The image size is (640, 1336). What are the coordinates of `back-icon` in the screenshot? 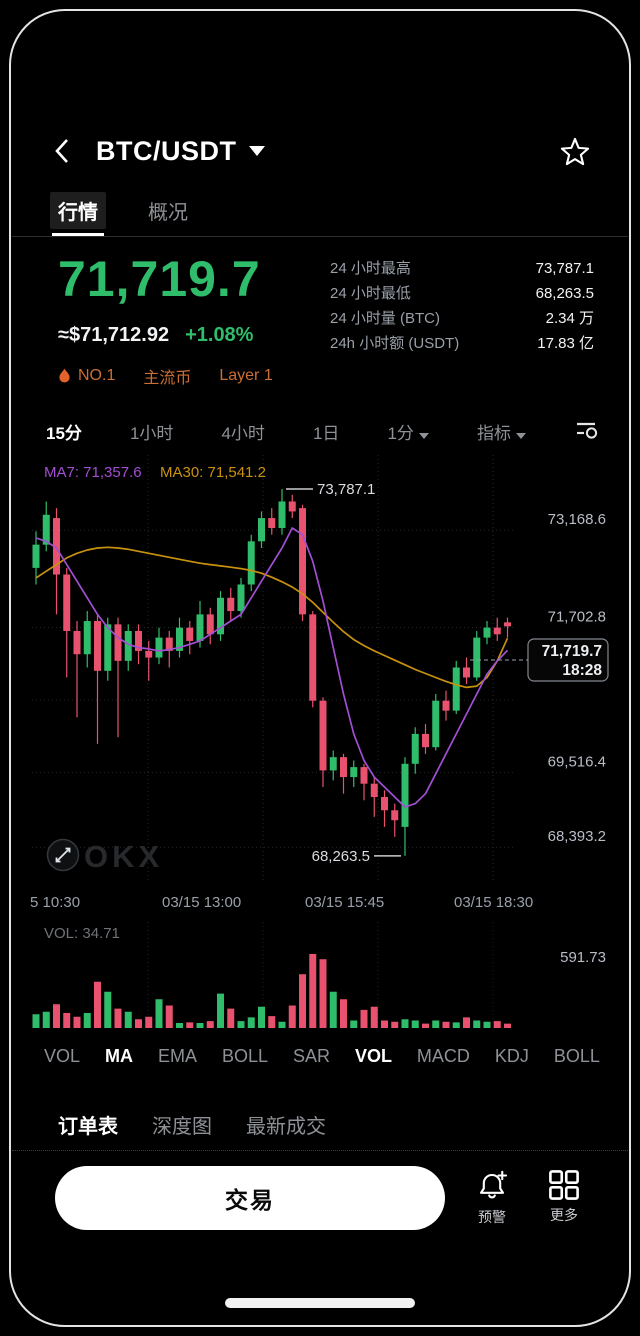 It's located at (62, 151).